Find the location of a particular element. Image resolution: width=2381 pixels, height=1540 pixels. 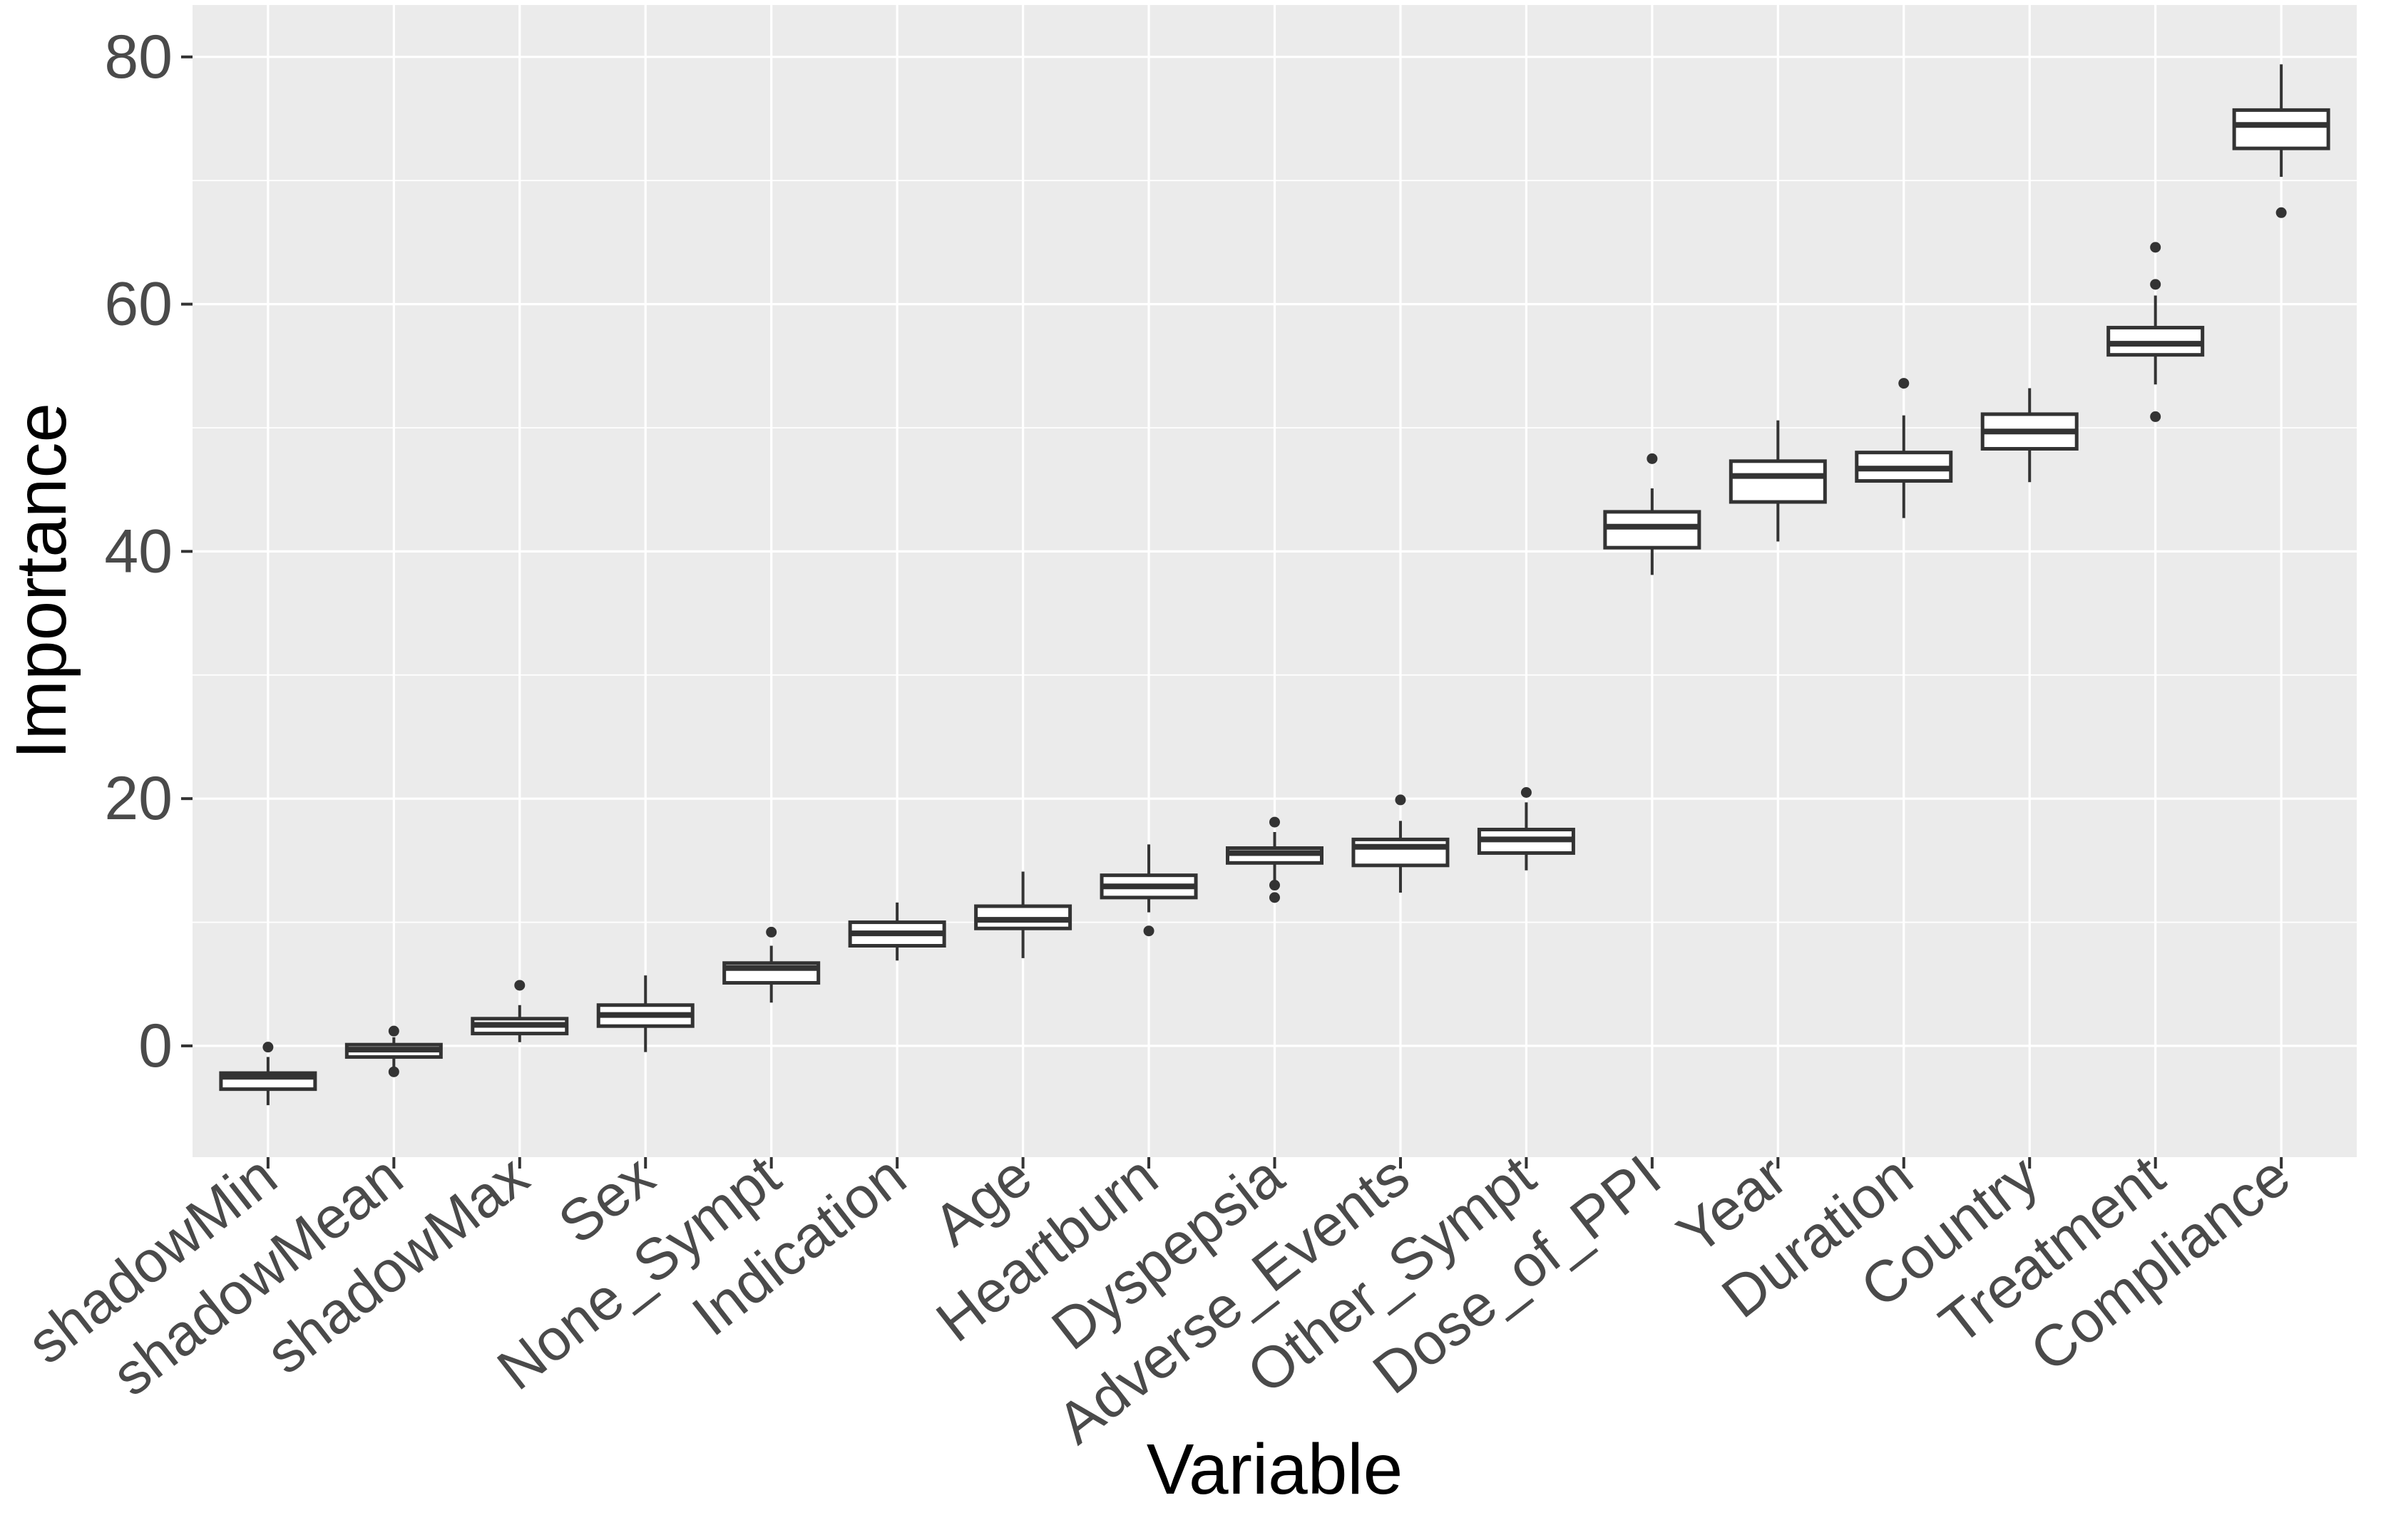

boxplot-Dyspepsia is located at coordinates (1274, 859).